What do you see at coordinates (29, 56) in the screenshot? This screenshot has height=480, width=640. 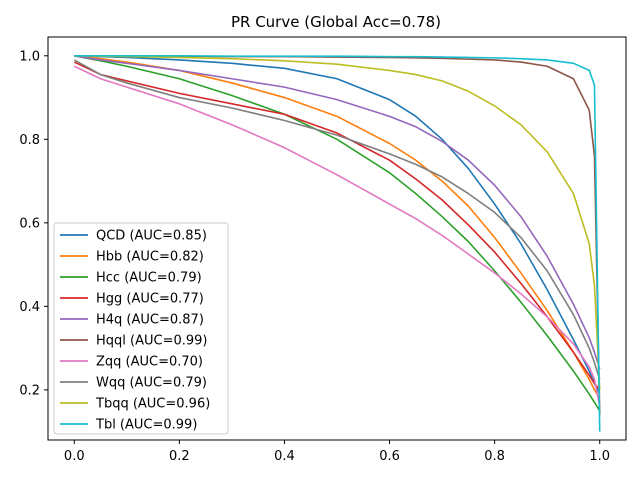 I see `y-tick-label: 1.0` at bounding box center [29, 56].